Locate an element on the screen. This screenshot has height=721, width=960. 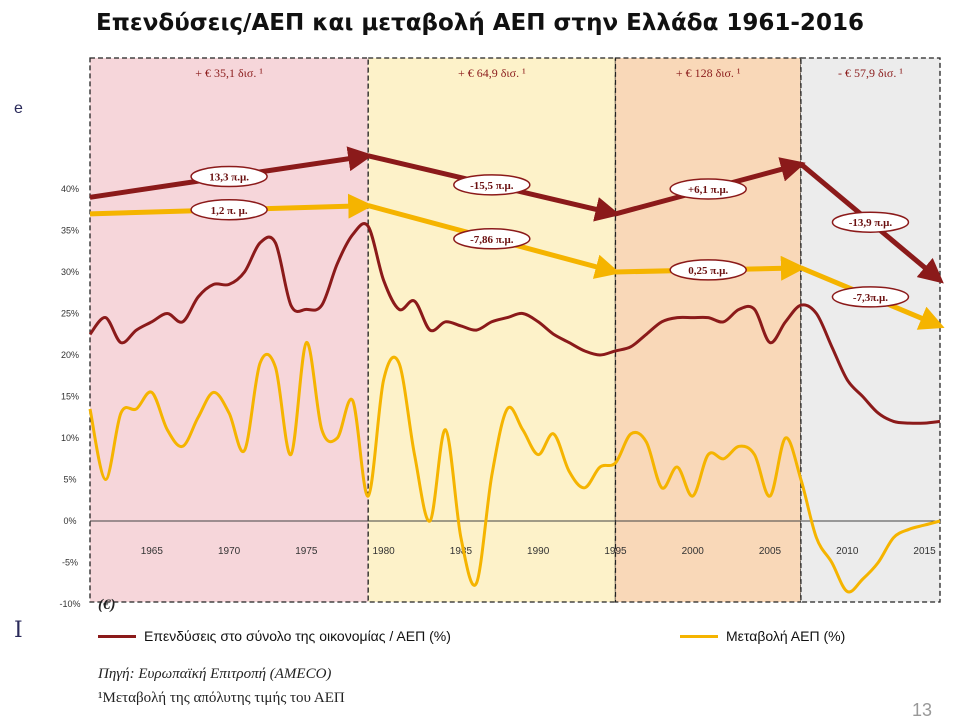
y-tick-label: 20% is located at coordinates (70, 355).